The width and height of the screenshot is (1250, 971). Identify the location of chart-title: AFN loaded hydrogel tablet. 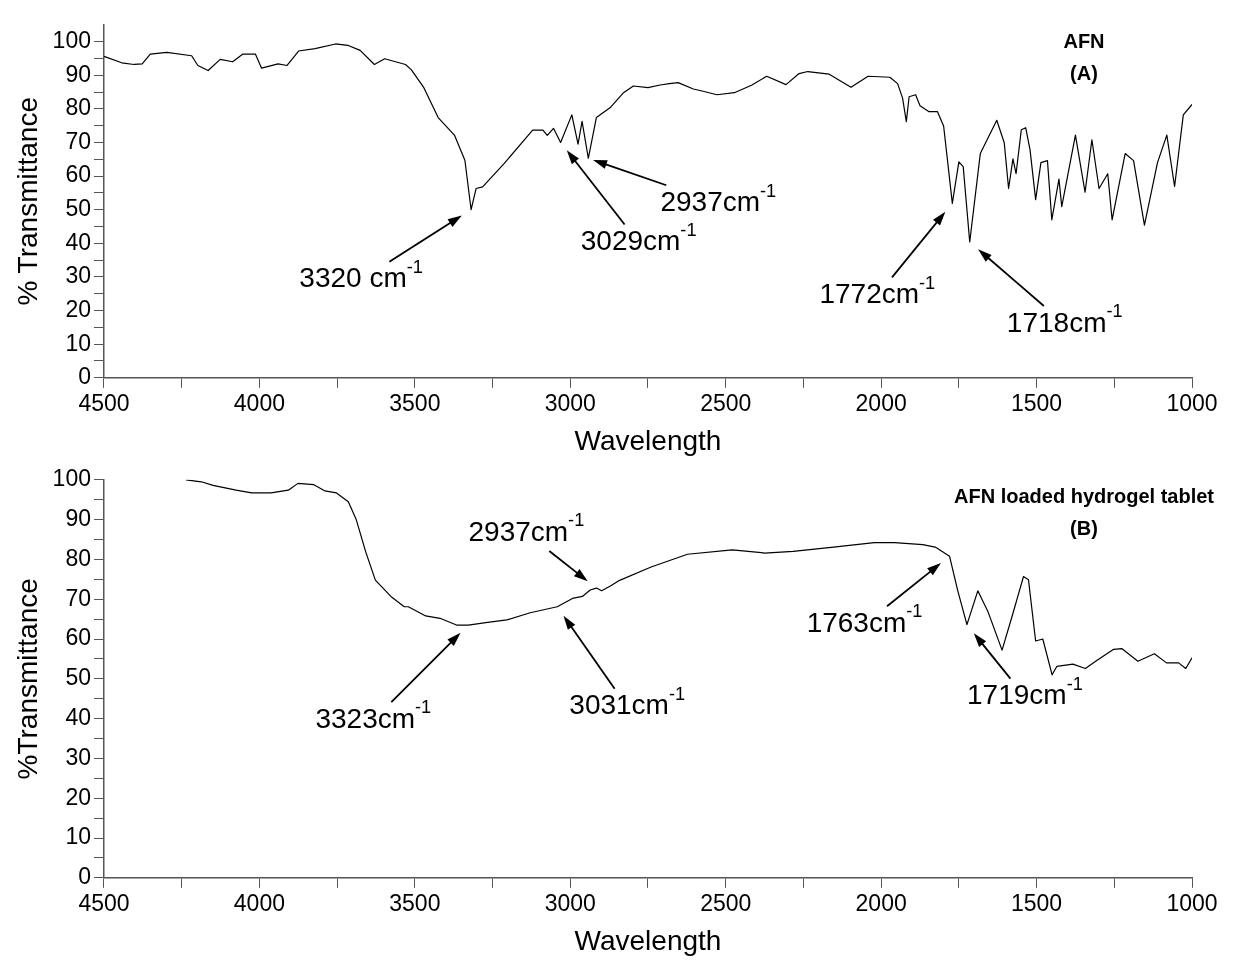
(1084, 496).